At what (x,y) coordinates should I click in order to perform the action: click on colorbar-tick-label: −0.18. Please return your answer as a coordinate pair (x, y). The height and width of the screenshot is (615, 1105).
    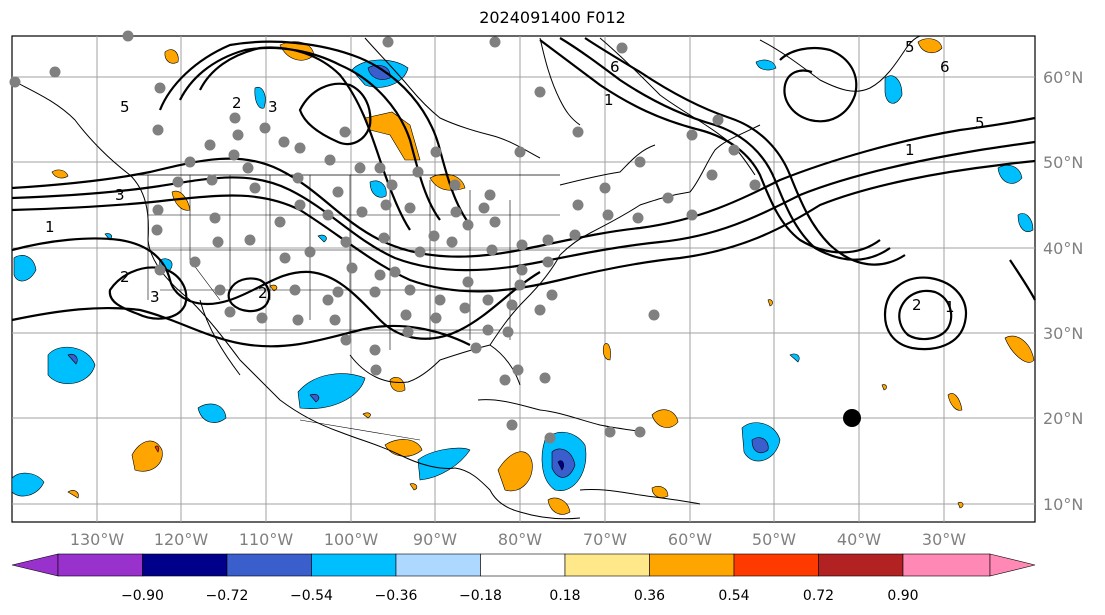
    Looking at the image, I should click on (480, 596).